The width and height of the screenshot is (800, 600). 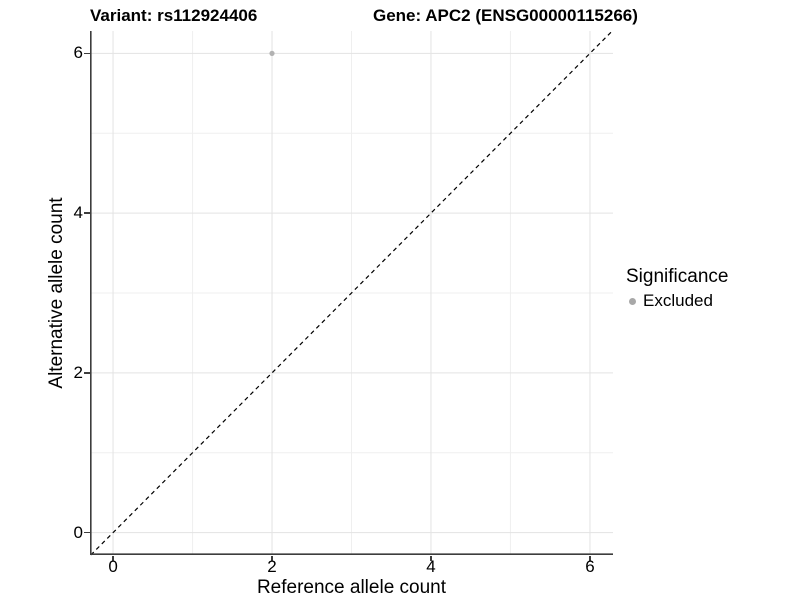 I want to click on legend-item-excluded: Excluded, so click(x=677, y=301).